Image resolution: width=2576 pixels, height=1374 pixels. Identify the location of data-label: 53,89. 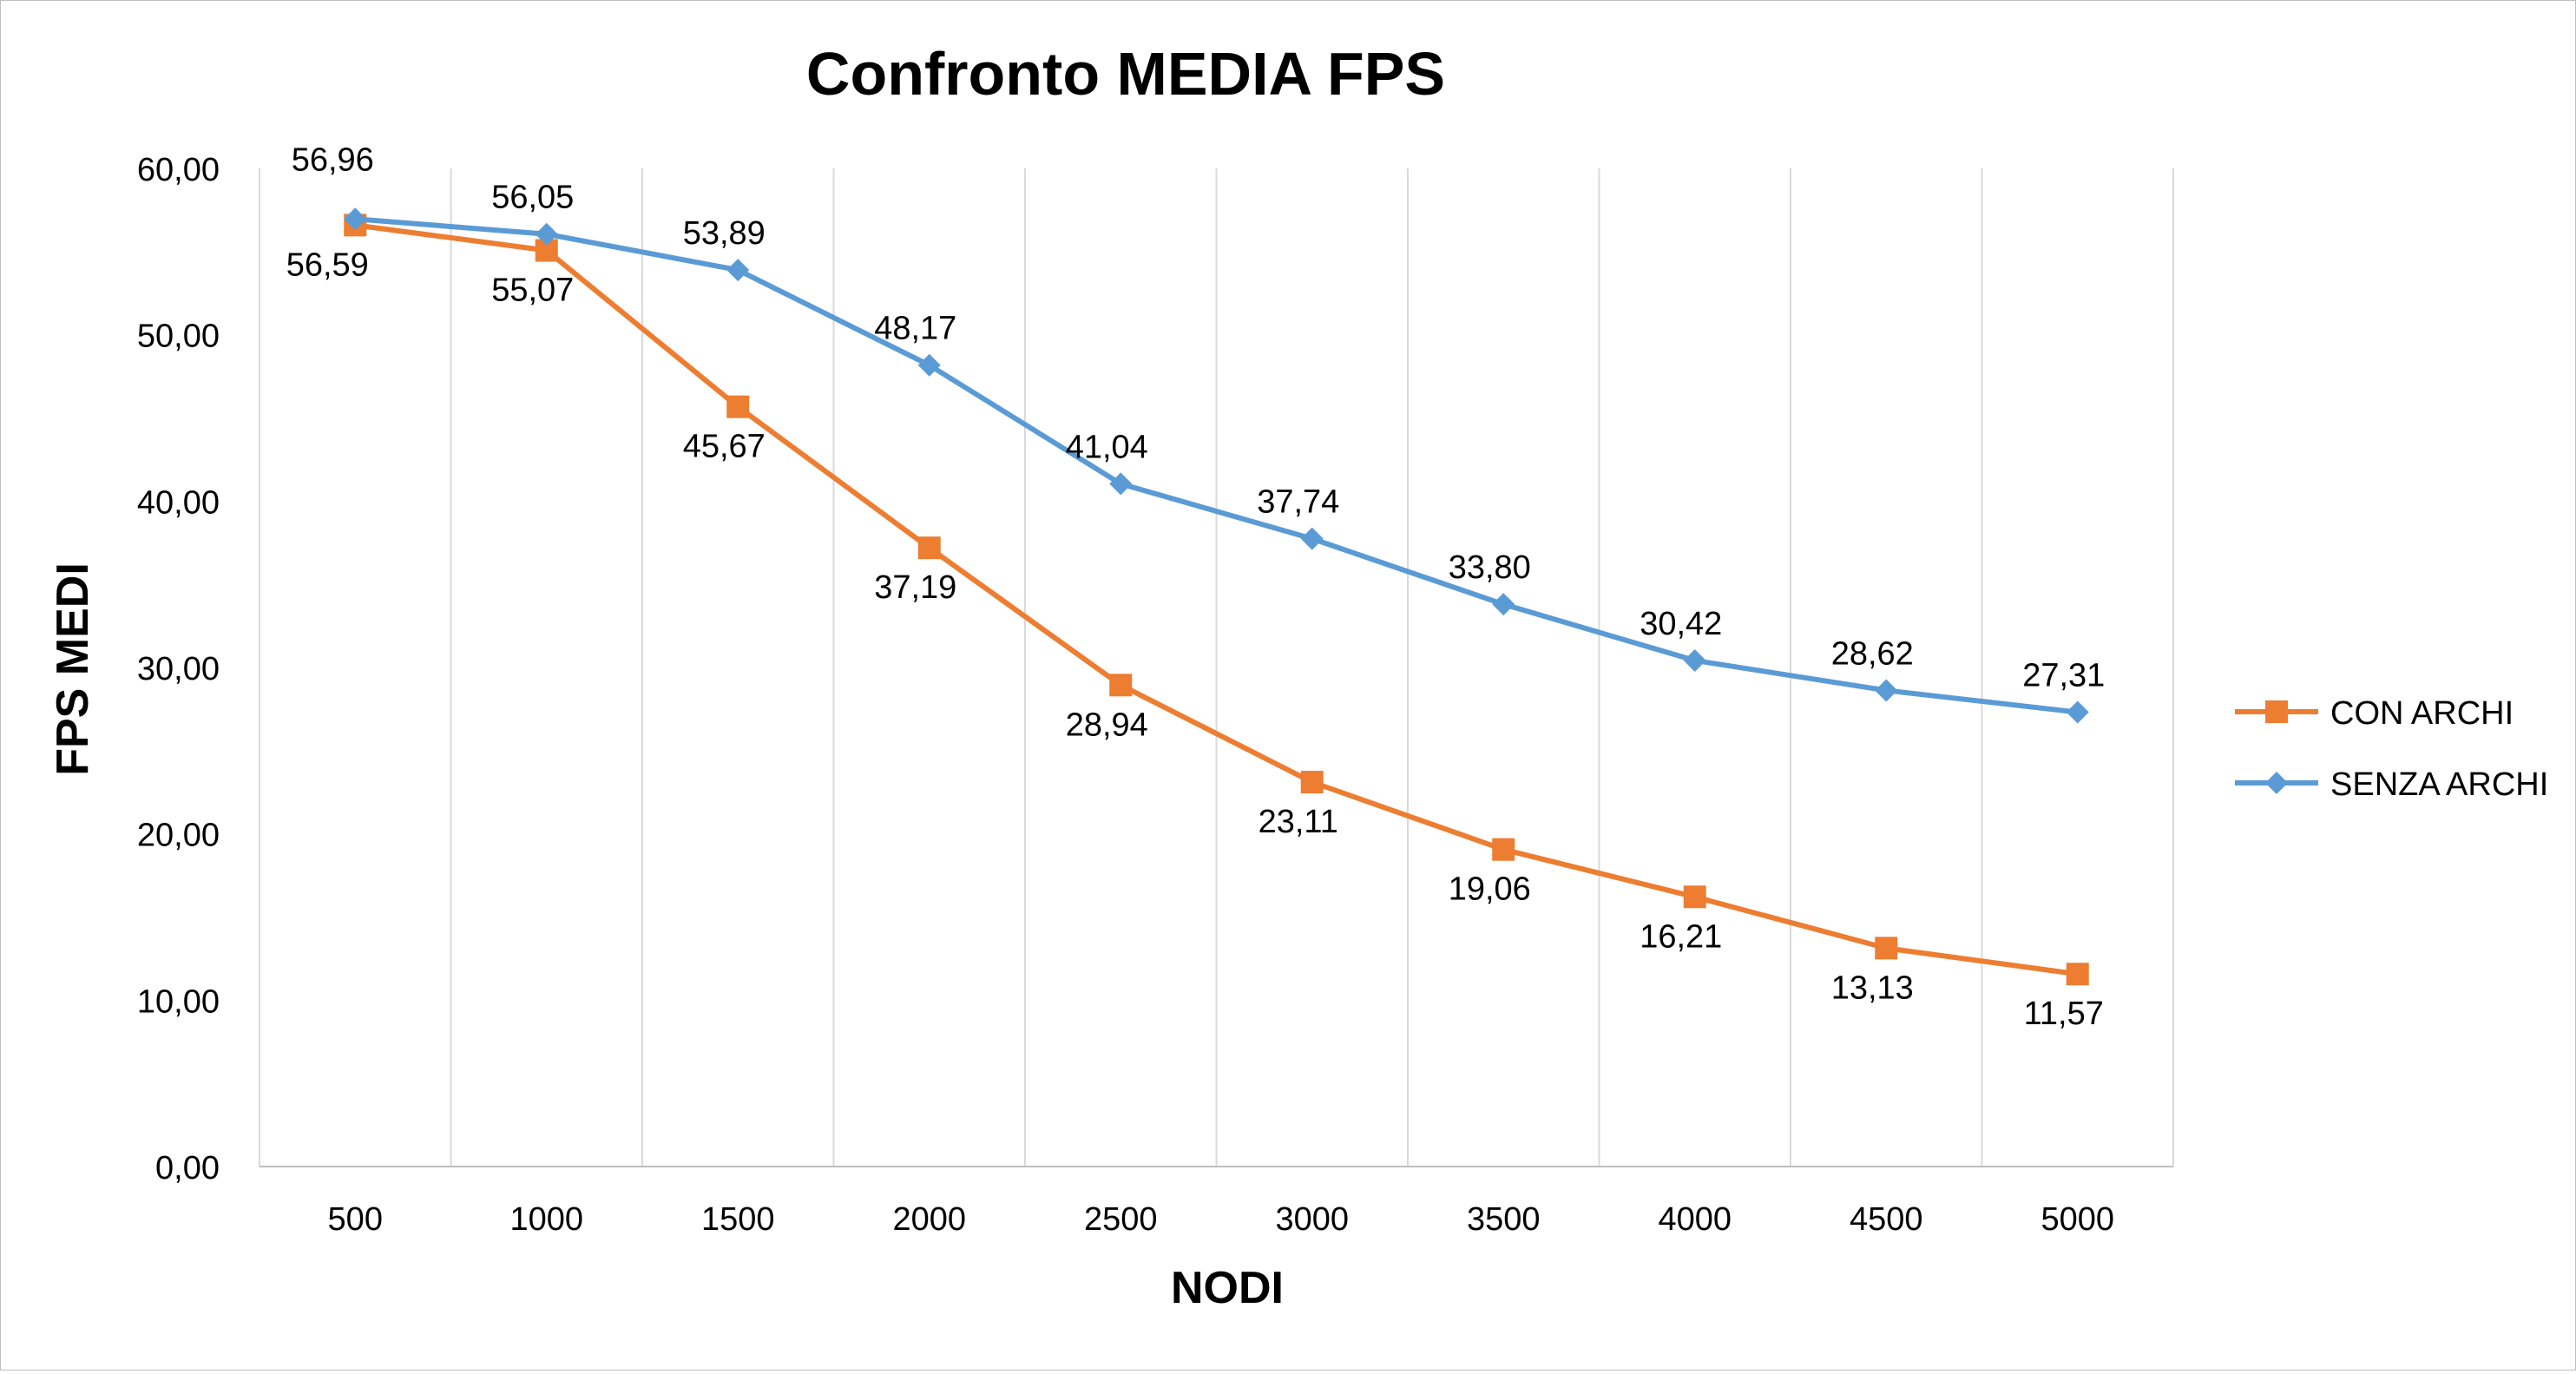
(724, 233).